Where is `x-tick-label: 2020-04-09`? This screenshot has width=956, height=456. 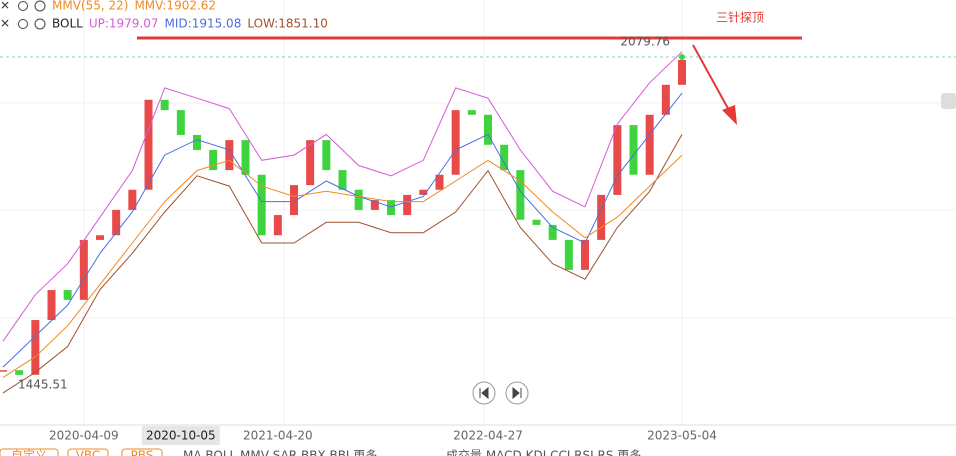
x-tick-label: 2020-04-09 is located at coordinates (84, 436).